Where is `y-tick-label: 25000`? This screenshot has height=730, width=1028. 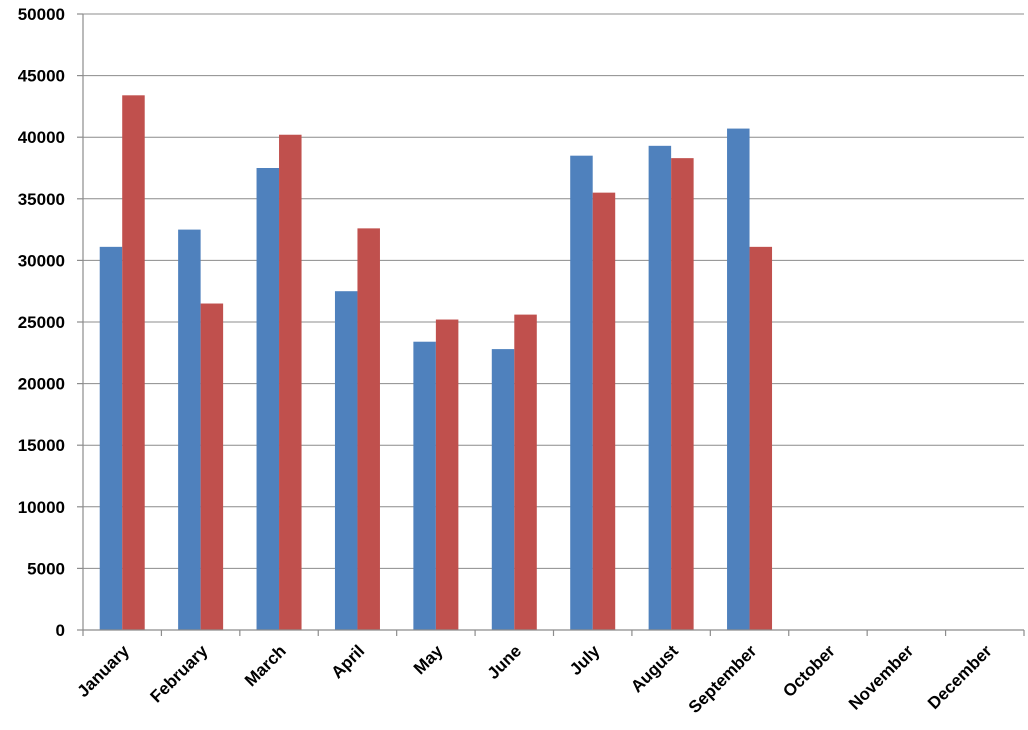
y-tick-label: 25000 is located at coordinates (41, 322).